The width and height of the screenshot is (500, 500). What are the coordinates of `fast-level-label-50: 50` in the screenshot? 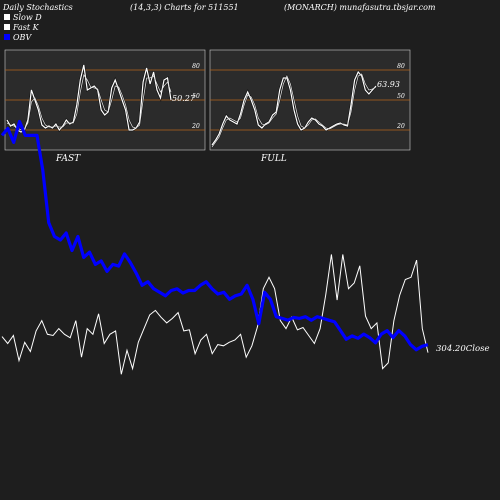 It's located at (196, 96).